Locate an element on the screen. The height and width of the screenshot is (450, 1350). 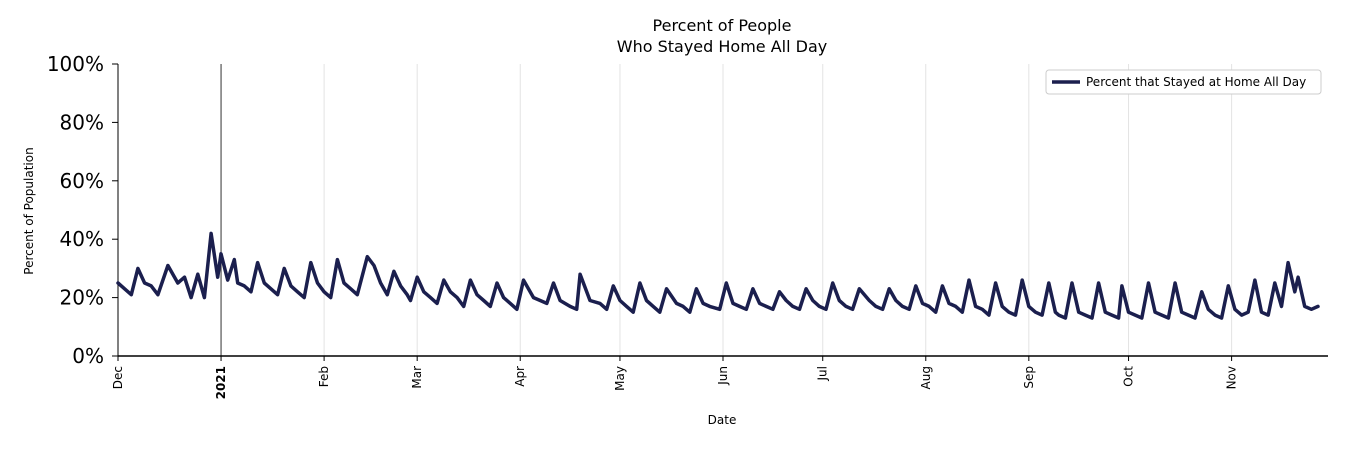
x-tick-label: Dec is located at coordinates (118, 377).